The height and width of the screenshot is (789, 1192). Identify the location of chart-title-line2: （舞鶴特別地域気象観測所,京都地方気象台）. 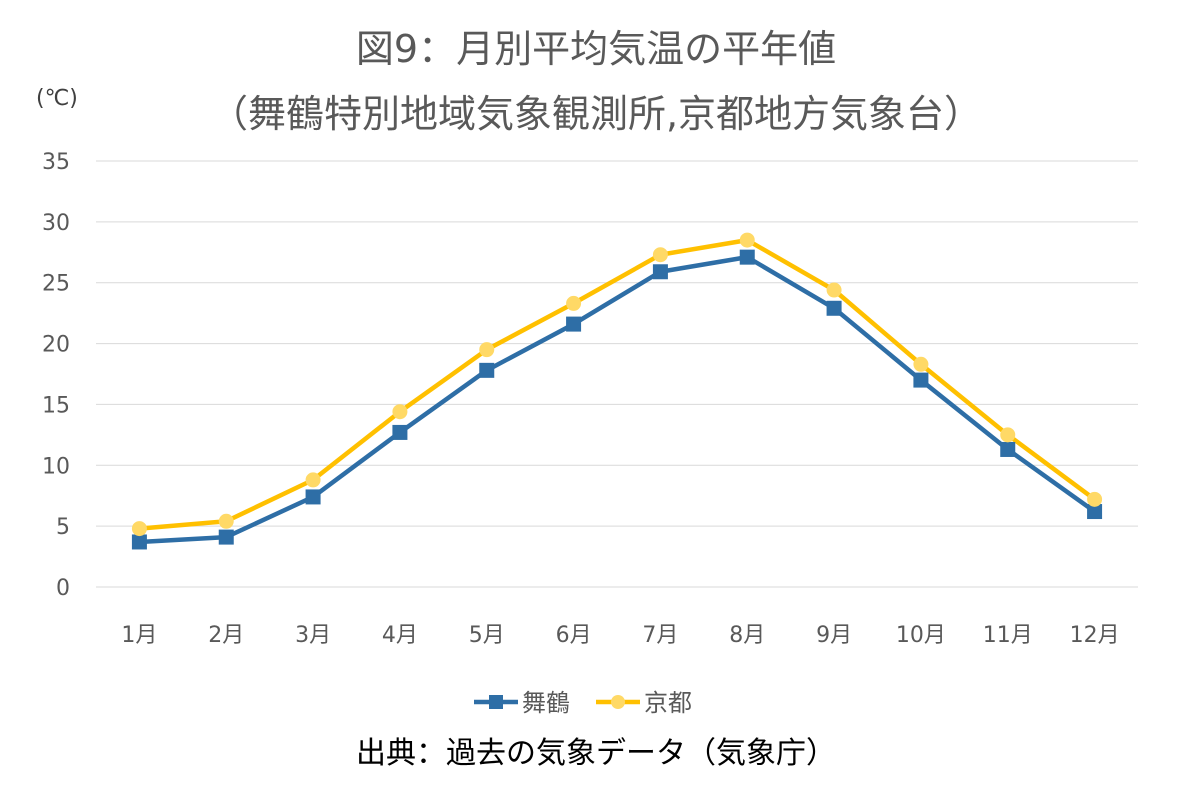
(596, 114).